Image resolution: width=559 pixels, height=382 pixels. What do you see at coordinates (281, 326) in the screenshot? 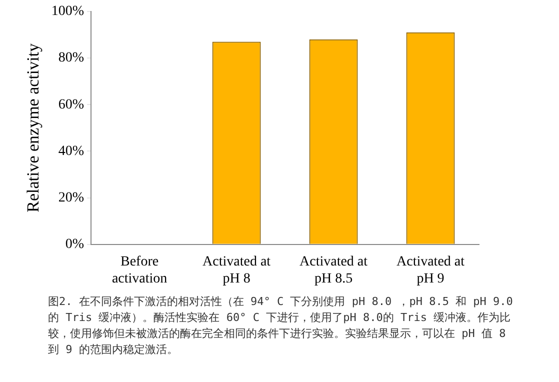
I see `caption: 图2. 在不同条件下激活的相对活性（在 94° C 下分别使用 pH 8.0 ，pH 8.5 和 pH 9.0 的 Tris 缓冲液）。酶活性实验在 60° C 下进行，使用了pH 8.0的 Tris 缓冲液。作为比较，使用修饰但未被激活的酶在完全相同的条件下进行实验。实验结果显示，可以在 pH 值 8 到 9 的范围内稳定激活。` at bounding box center [281, 326].